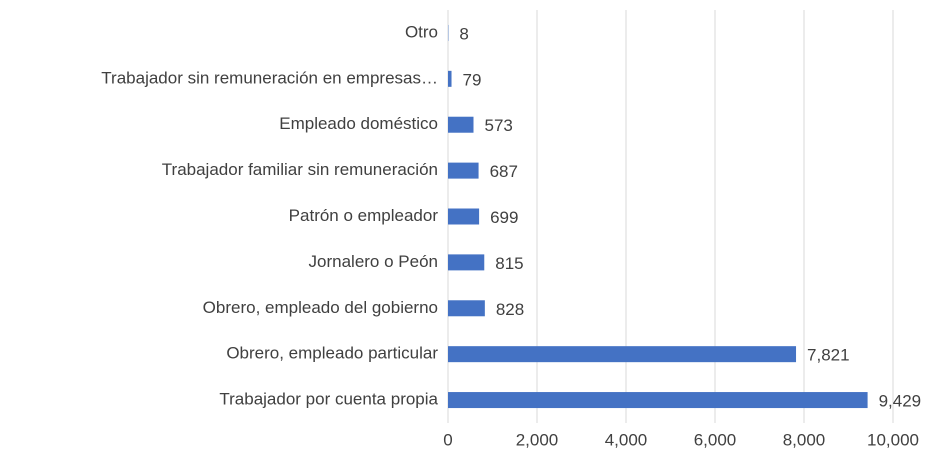  What do you see at coordinates (320, 307) in the screenshot?
I see `y-tick-label: Obrero, empleado del gobierno` at bounding box center [320, 307].